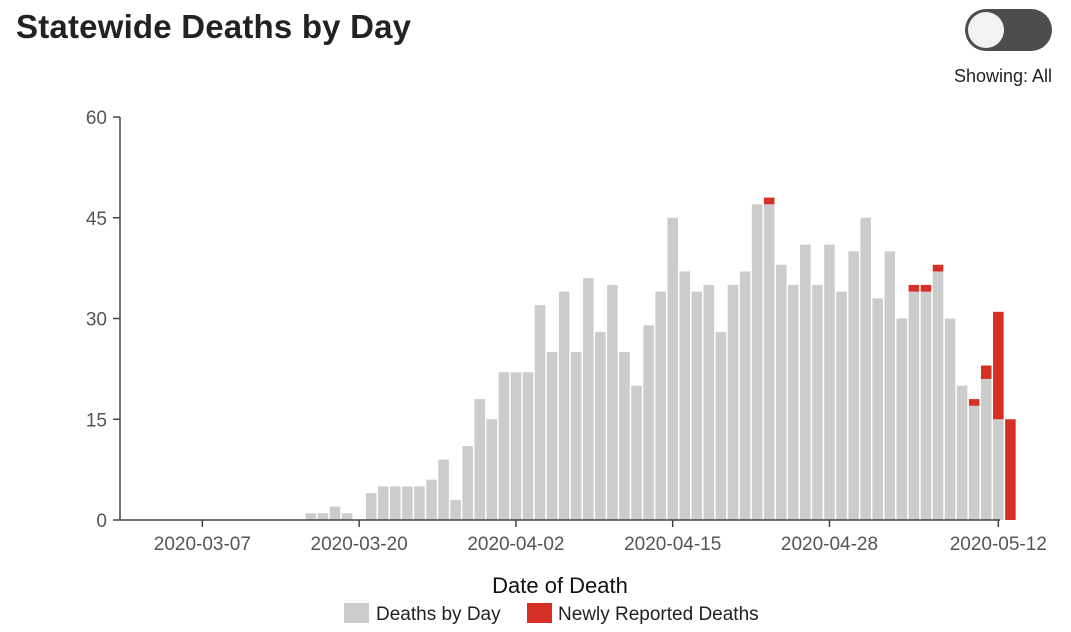 The image size is (1071, 632). Describe the element at coordinates (101, 521) in the screenshot. I see `y-tick-label-0: 0` at that location.